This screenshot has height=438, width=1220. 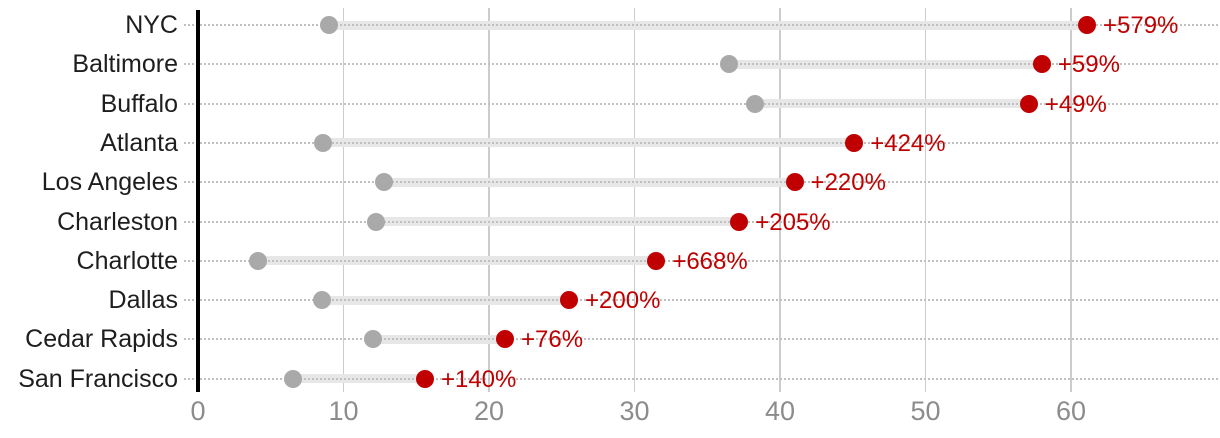 I want to click on category-label-baltimore: Baltimore, so click(x=125, y=64).